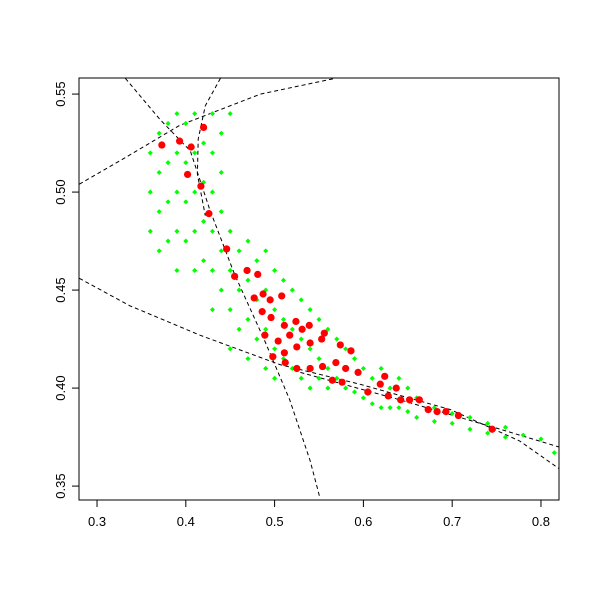 The image size is (600, 600). What do you see at coordinates (275, 521) in the screenshot?
I see `x-tick-label: 0.5` at bounding box center [275, 521].